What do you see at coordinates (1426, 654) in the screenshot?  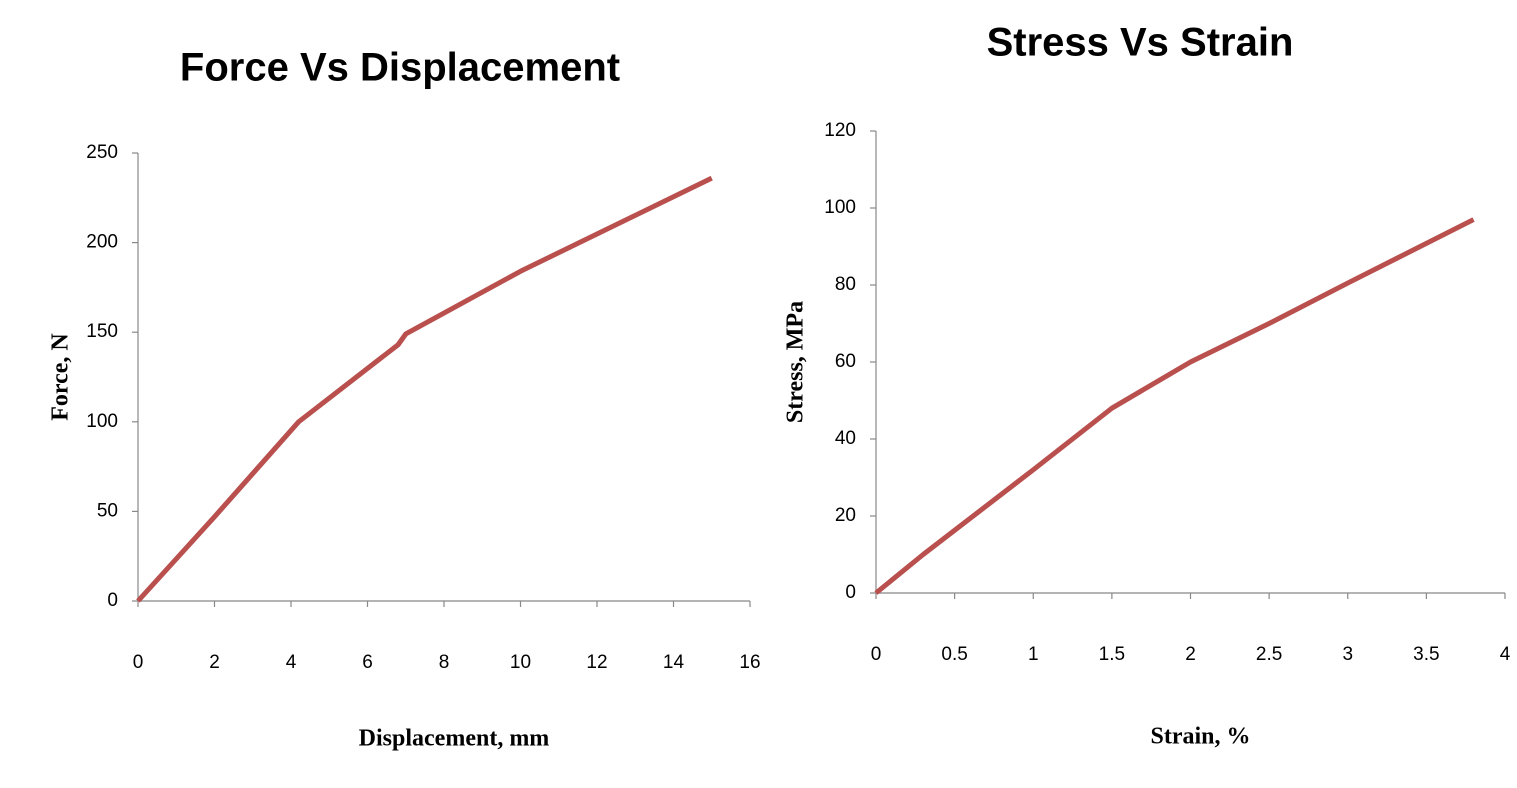 I see `x-tick-label: 3.5` at bounding box center [1426, 654].